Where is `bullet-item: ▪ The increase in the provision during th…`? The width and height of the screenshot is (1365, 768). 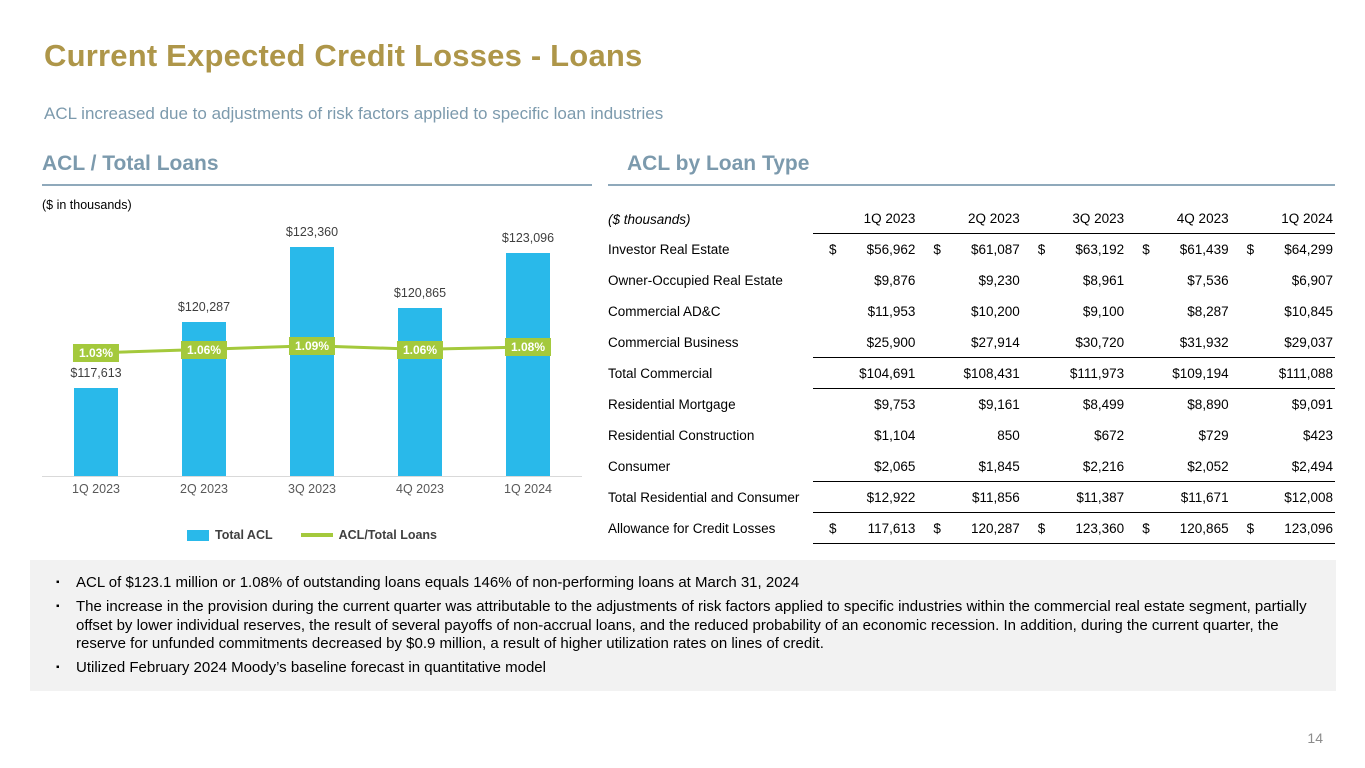 bullet-item: ▪ The increase in the provision during th… is located at coordinates (683, 625).